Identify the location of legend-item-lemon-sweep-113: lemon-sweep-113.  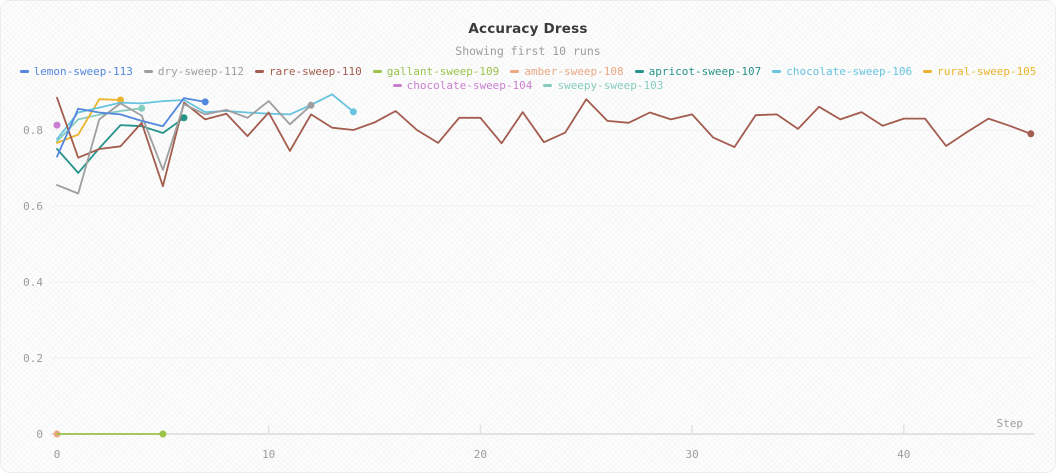
(76, 72).